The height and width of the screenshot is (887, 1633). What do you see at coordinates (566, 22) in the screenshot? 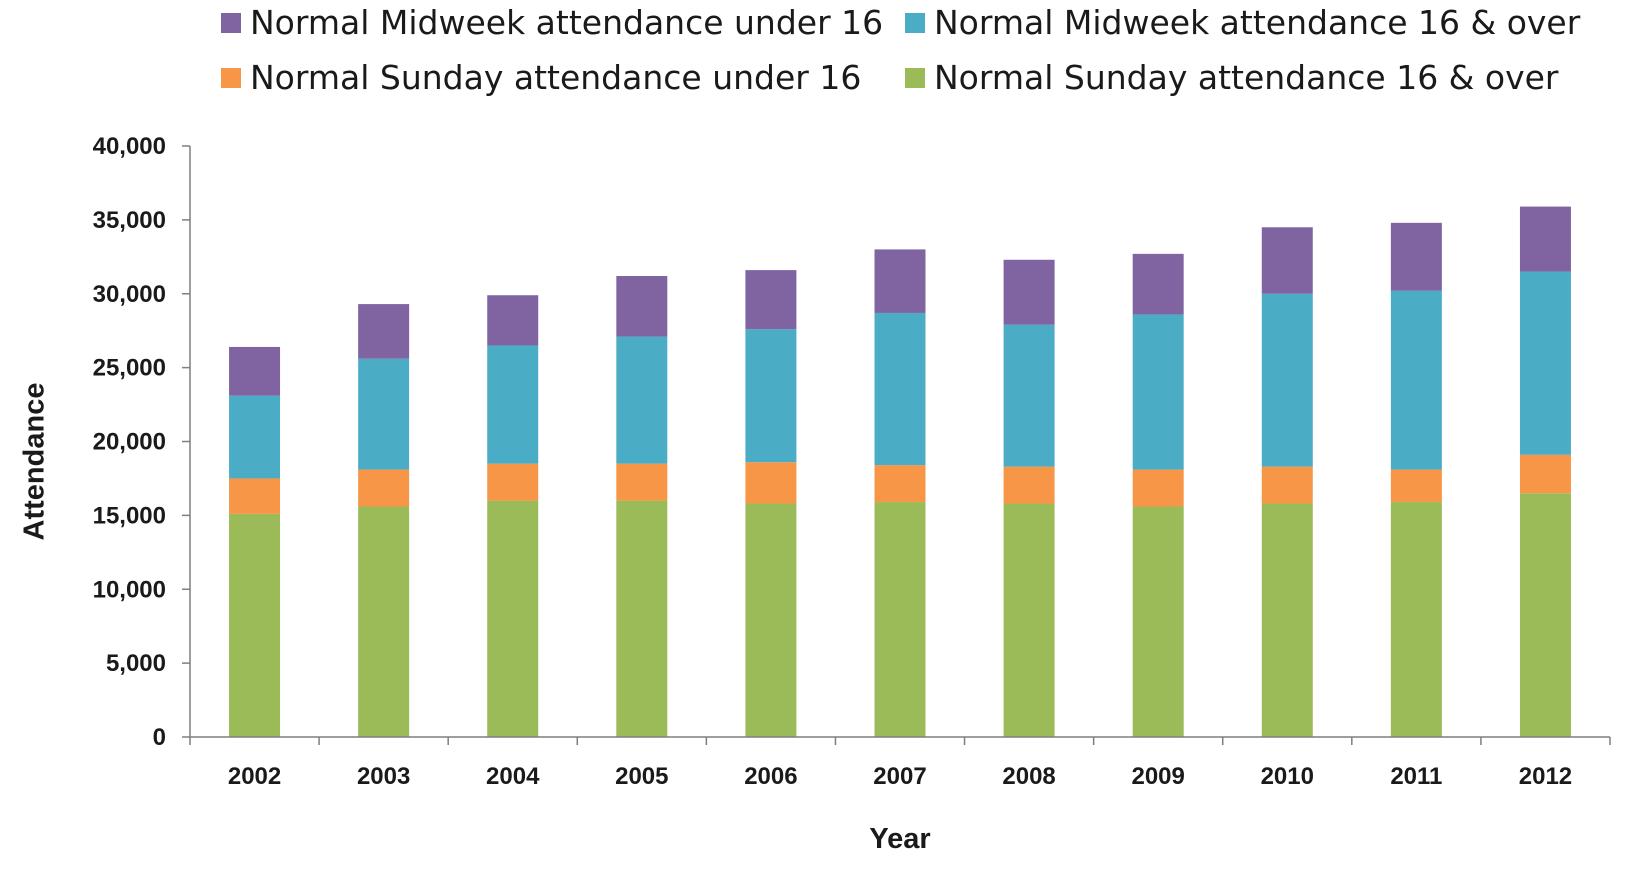
I see `legend-label: Normal Midweek attendance under 16` at bounding box center [566, 22].